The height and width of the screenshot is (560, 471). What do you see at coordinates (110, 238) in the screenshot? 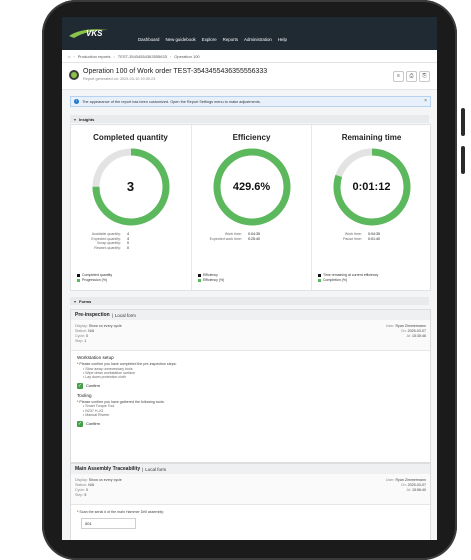
I see `stat-row: Expected quantity: 4` at bounding box center [110, 238].